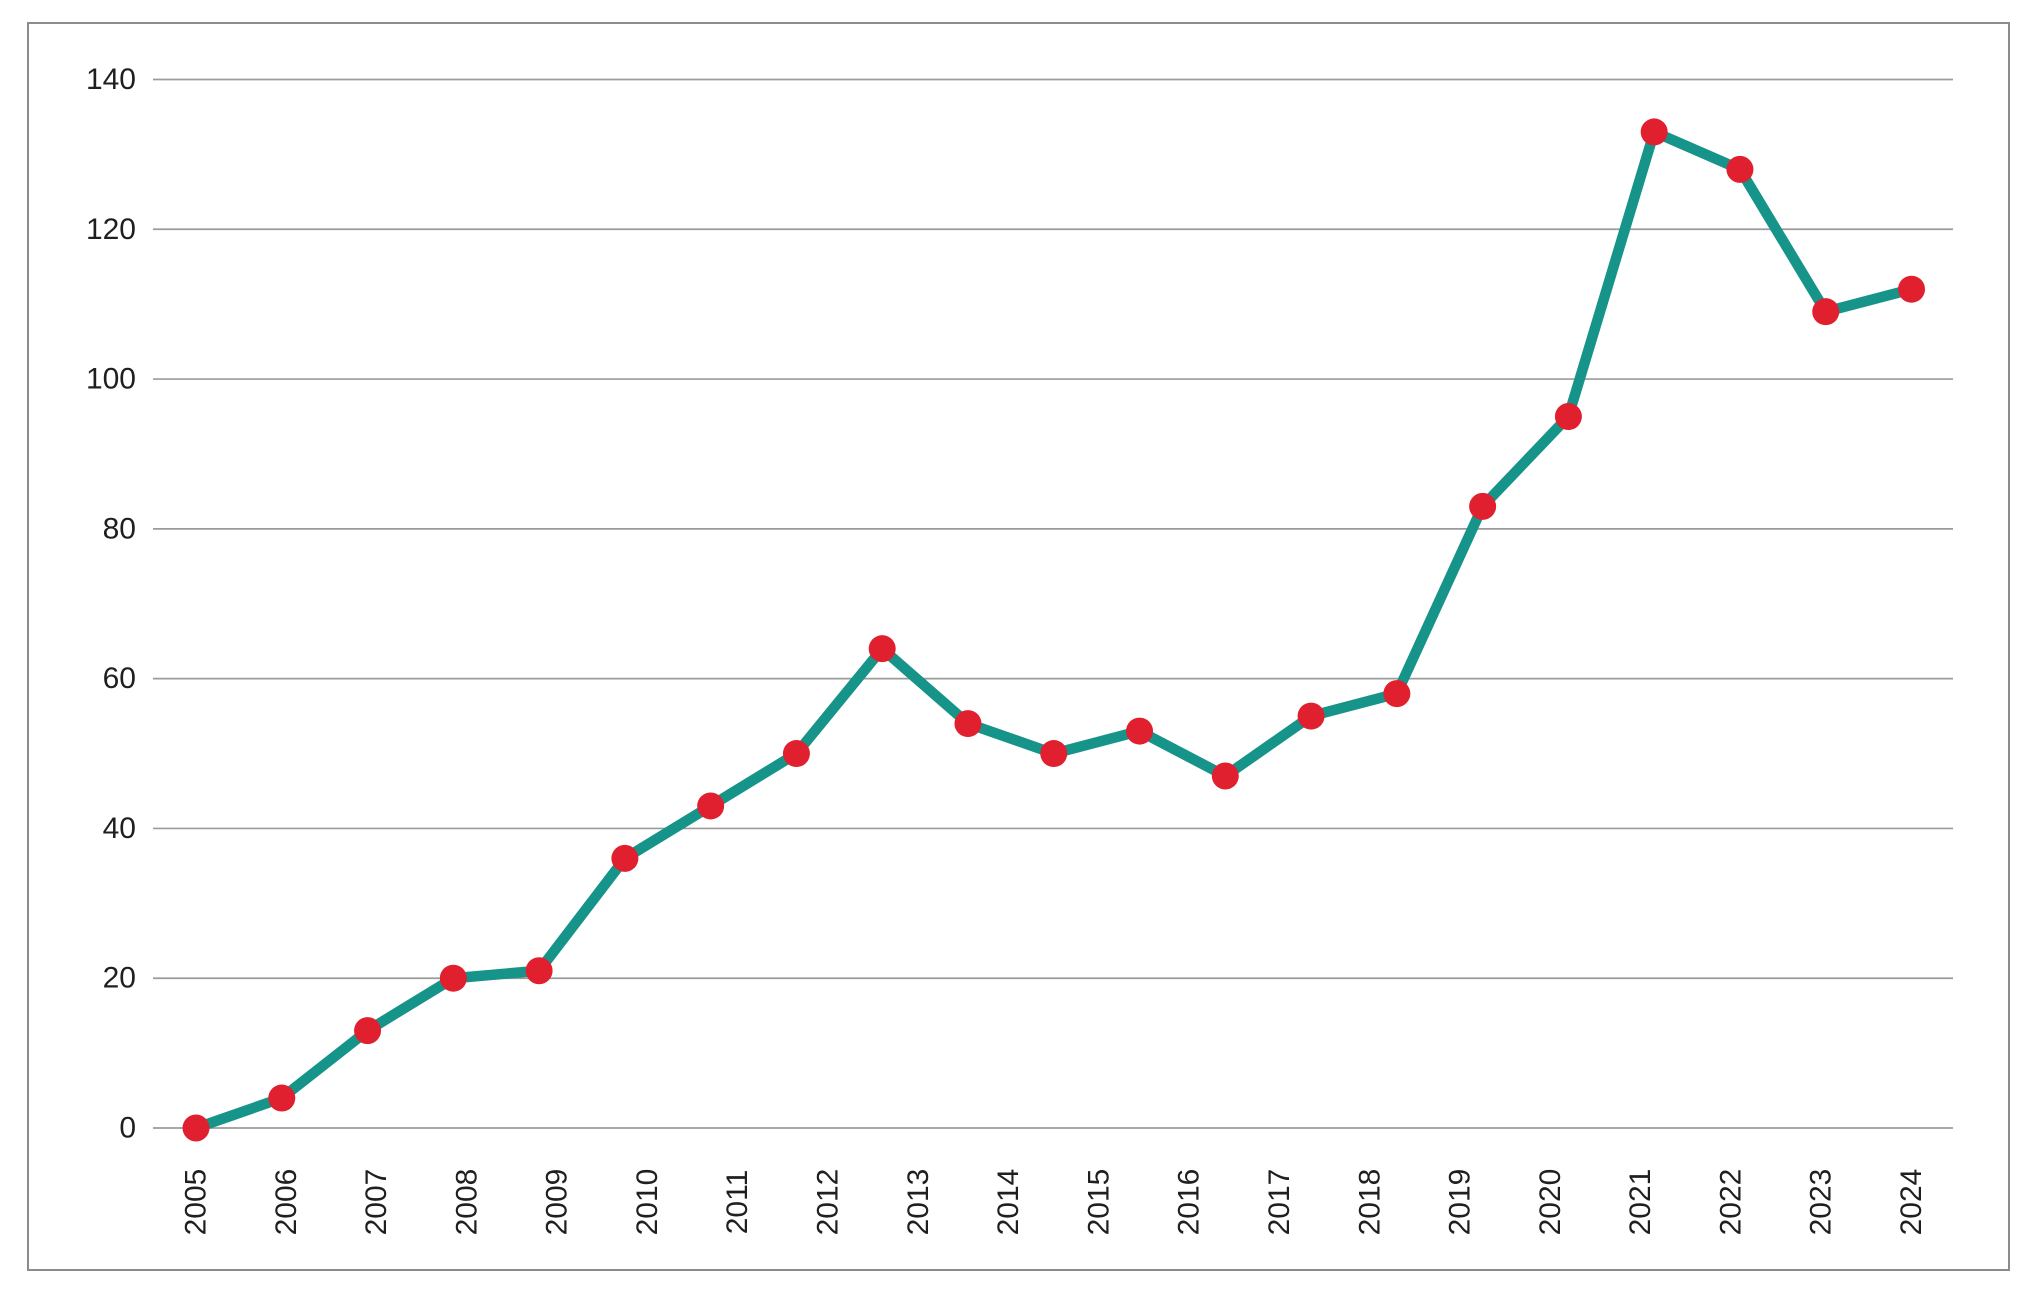 The height and width of the screenshot is (1295, 2038). I want to click on x-tick-label: 2008, so click(466, 1202).